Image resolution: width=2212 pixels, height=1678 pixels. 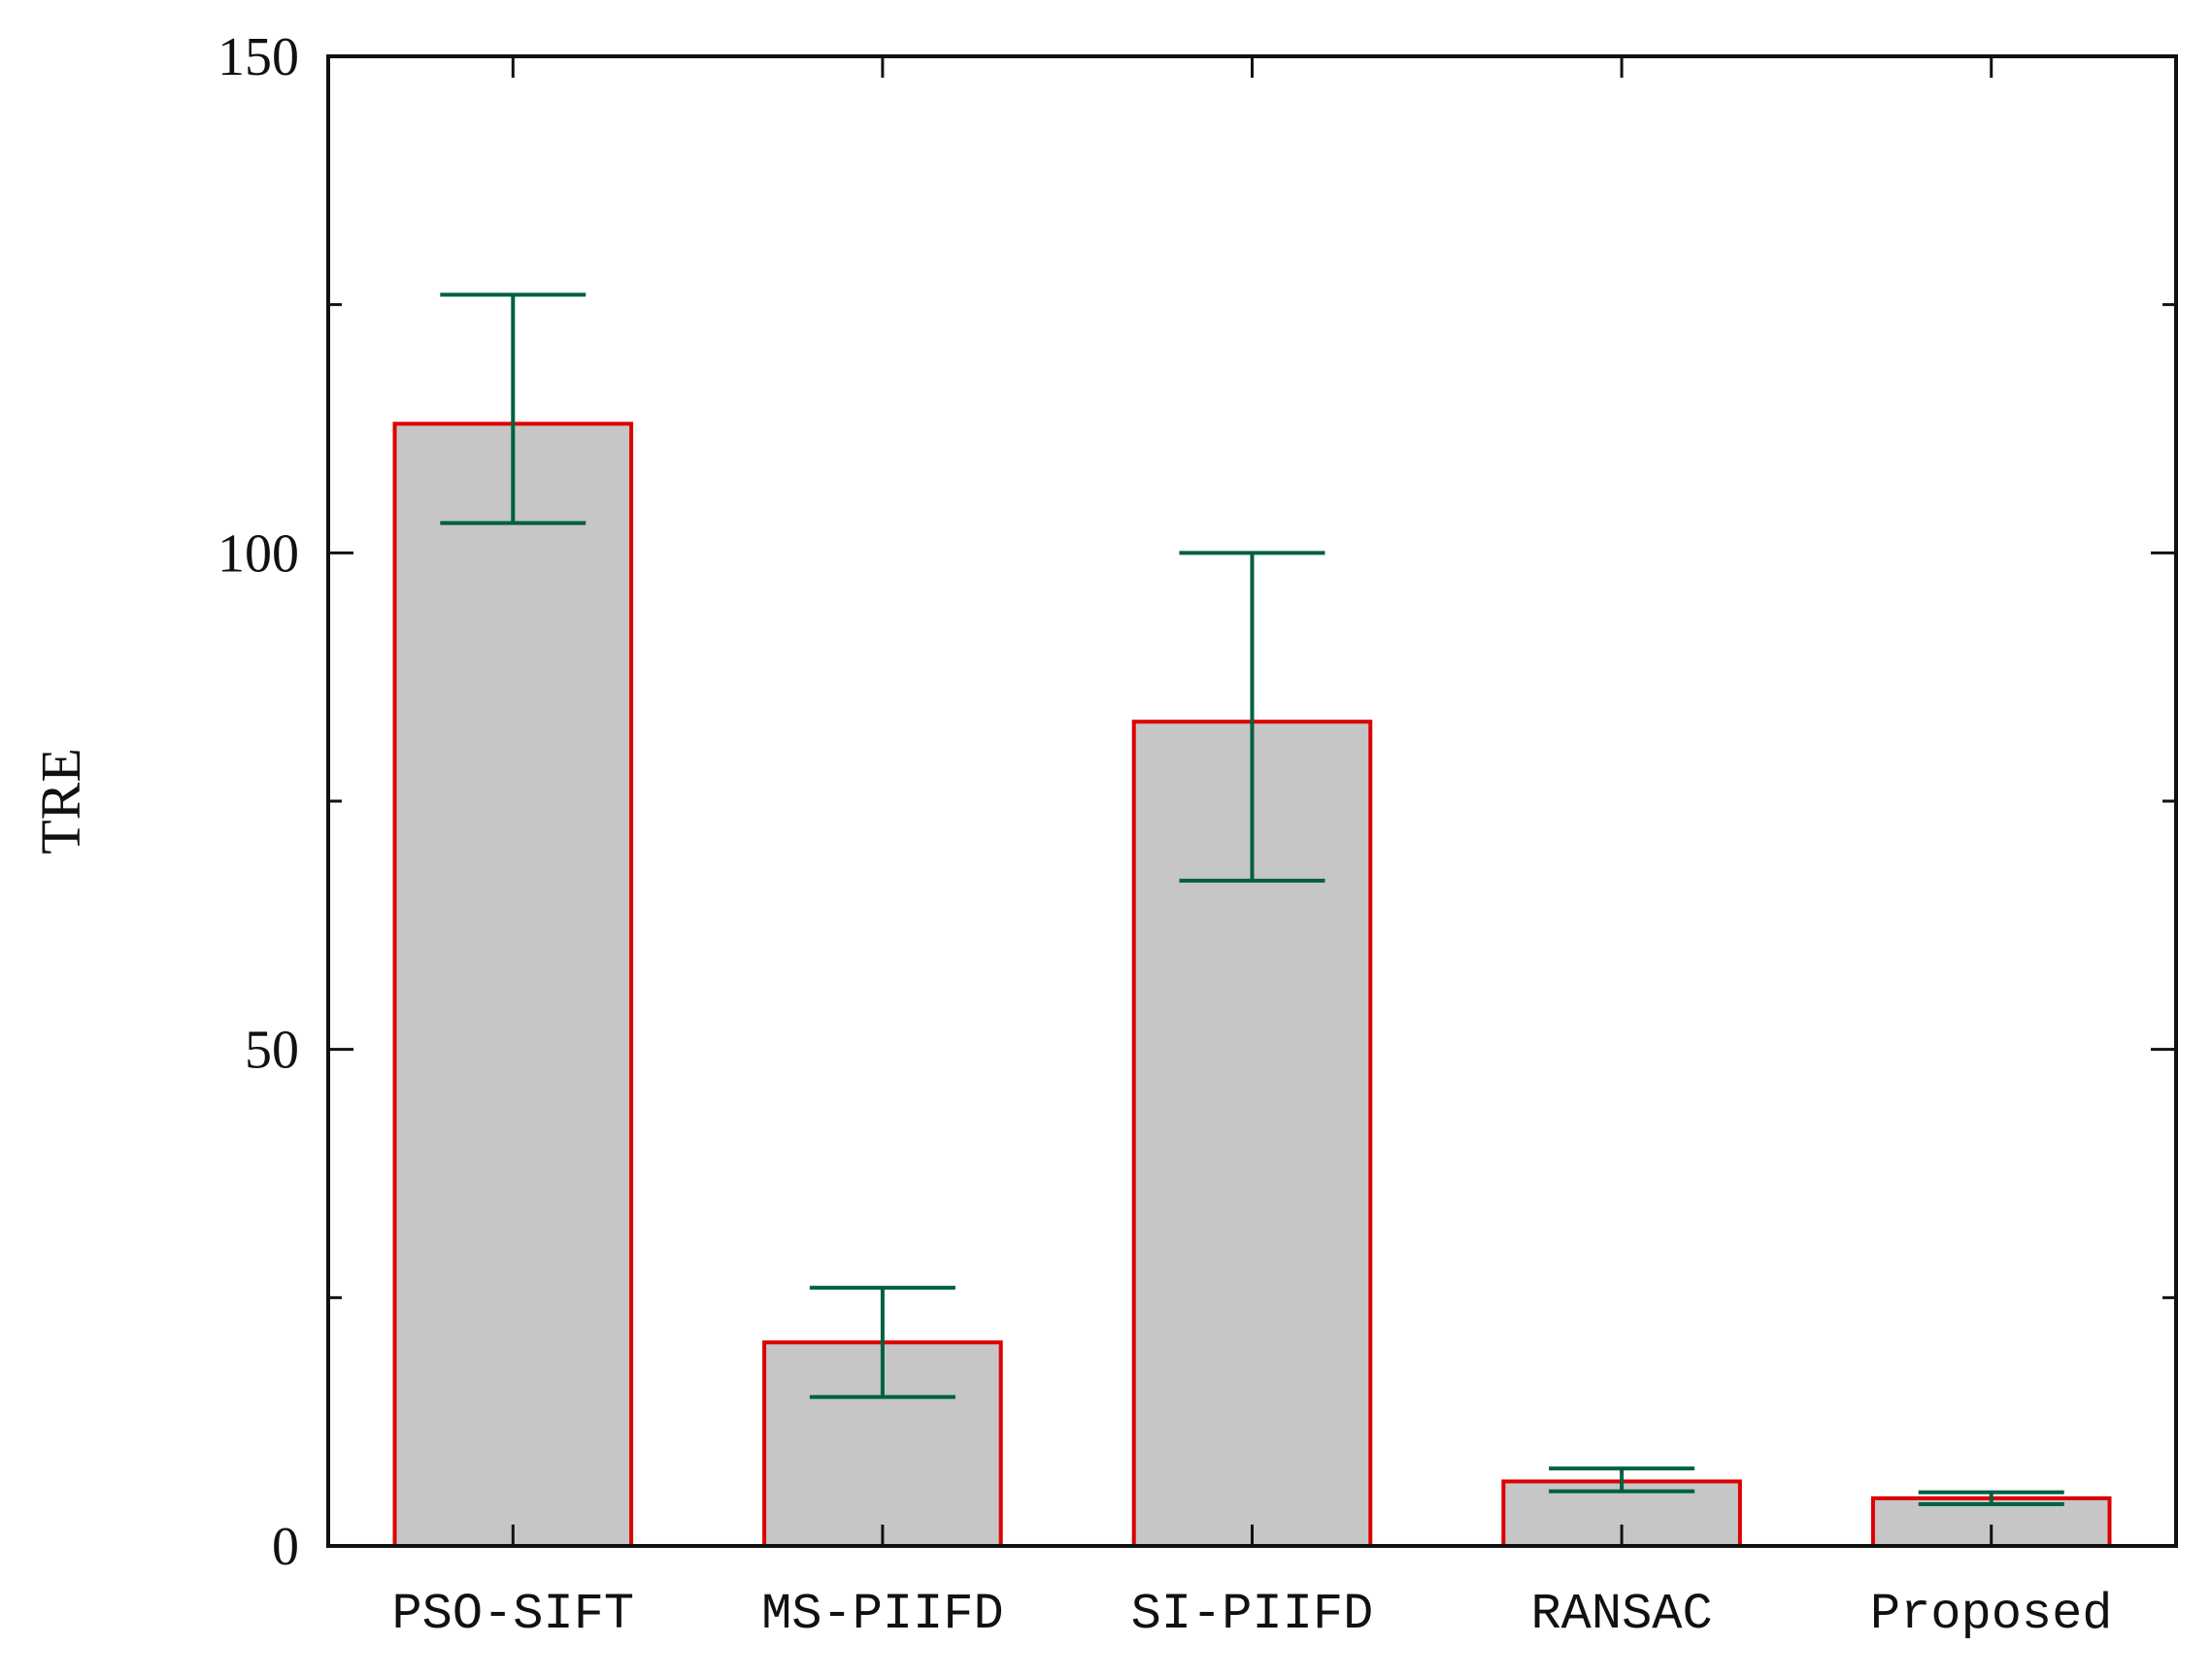 I want to click on x-tick-label: RANSAC, so click(x=1621, y=1615).